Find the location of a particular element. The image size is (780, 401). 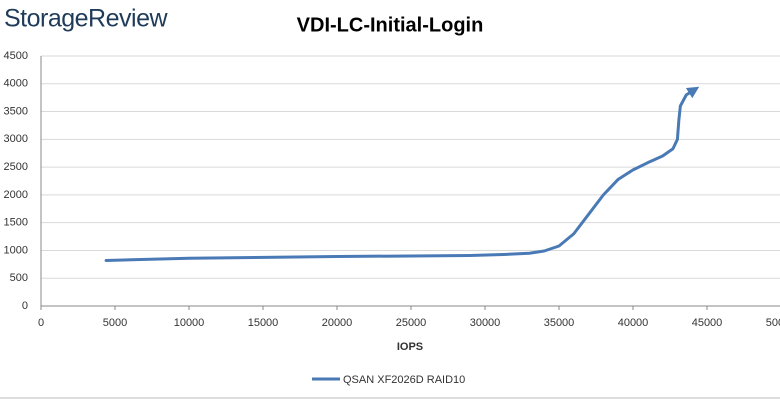

brand-logo: StorageReview is located at coordinates (86, 19).